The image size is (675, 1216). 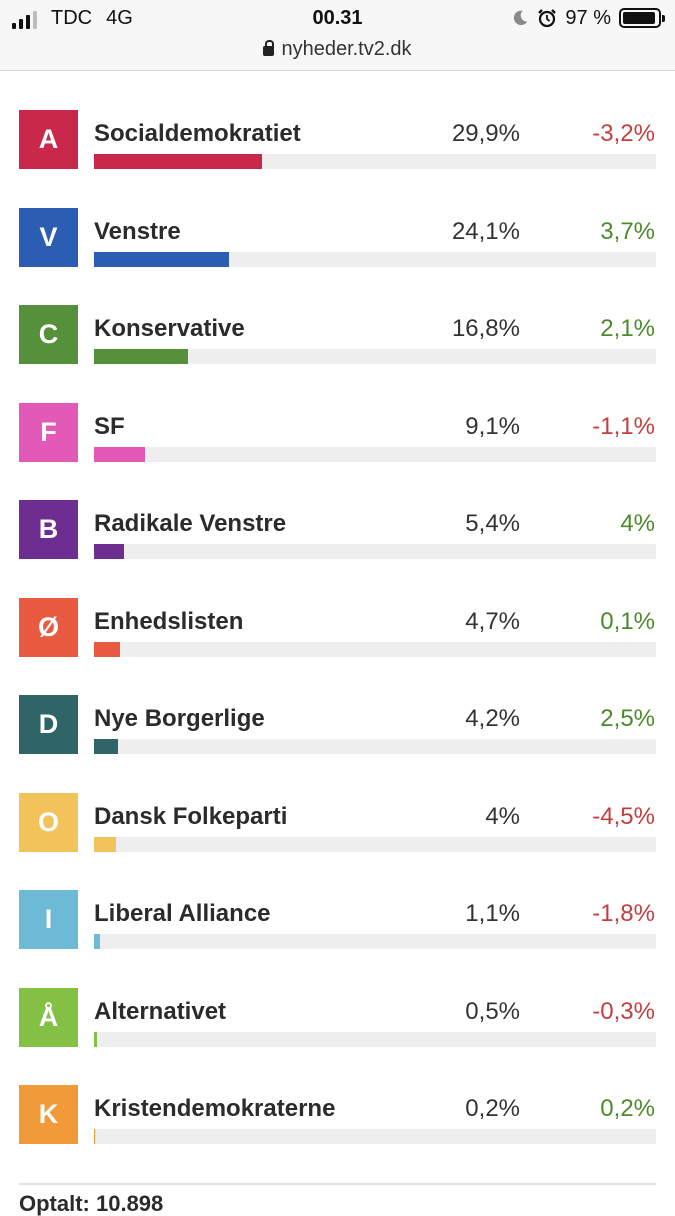 I want to click on party-name: Dansk Folkeparti, so click(x=191, y=816).